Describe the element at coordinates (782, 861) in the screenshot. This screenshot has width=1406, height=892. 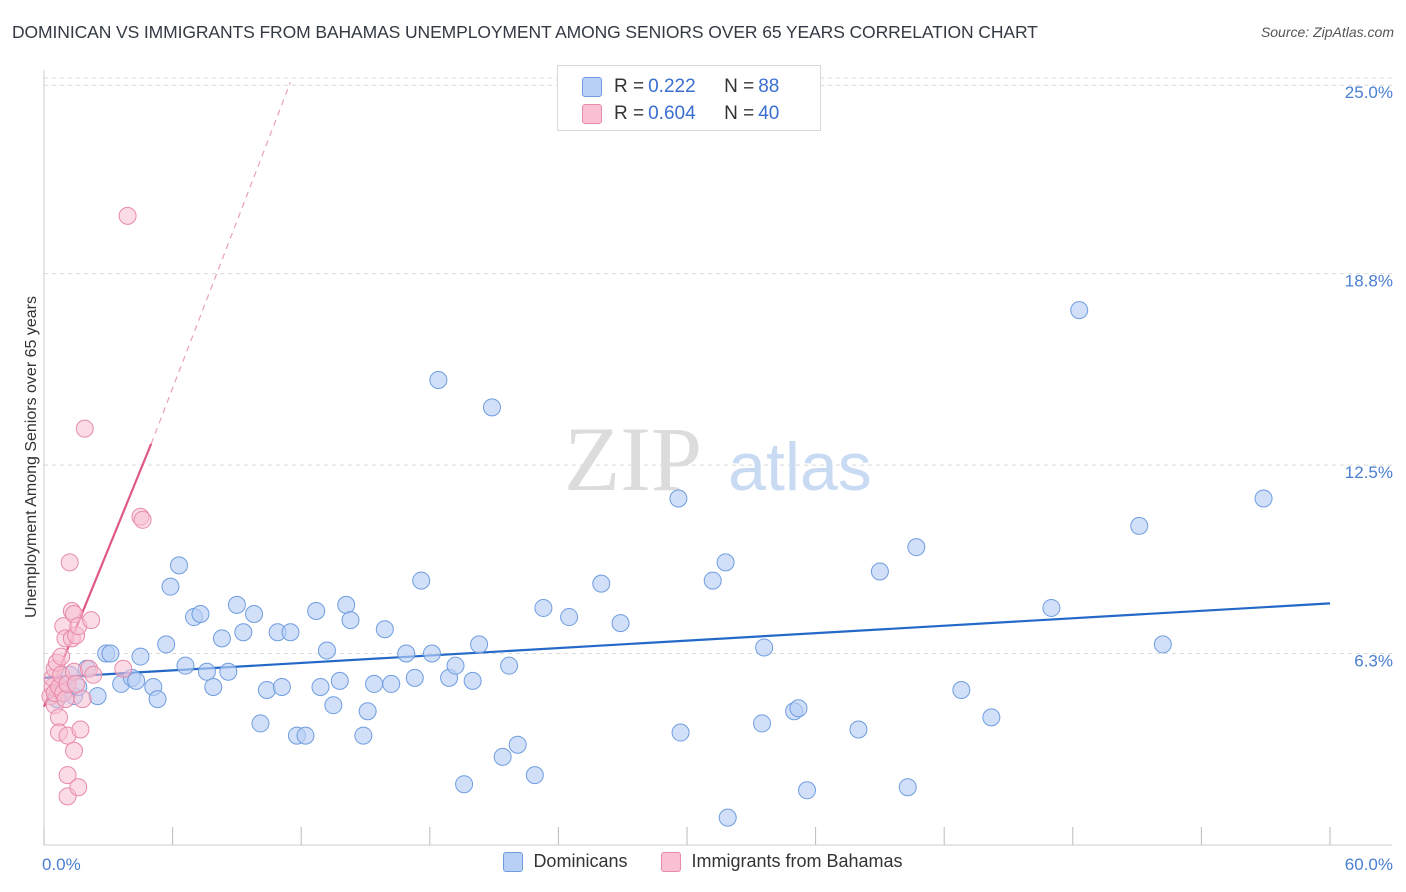
I see `legend-item-bahamas: Immigrants from Bahamas` at that location.